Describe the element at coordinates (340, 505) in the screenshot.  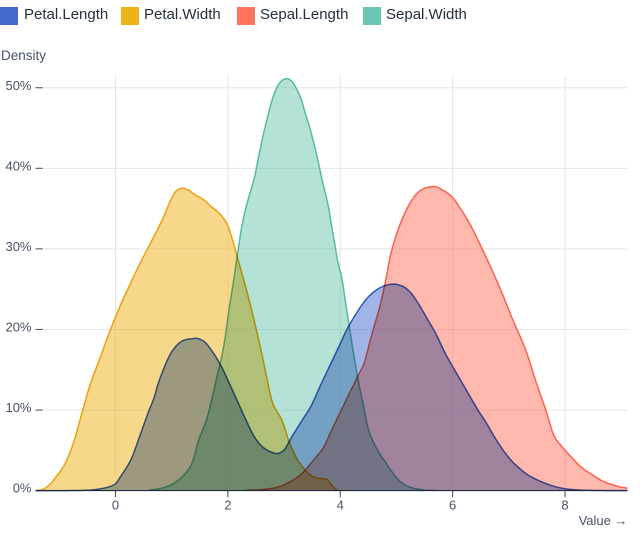
I see `svg-text: 4` at that location.